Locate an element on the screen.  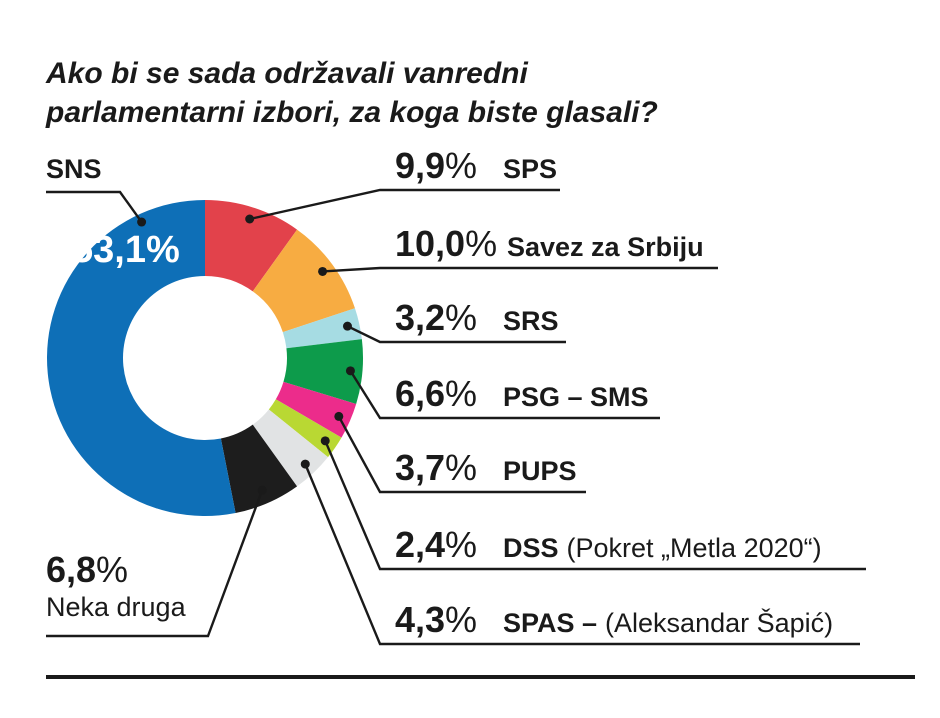
name-label-pups: PUPS is located at coordinates (540, 471).